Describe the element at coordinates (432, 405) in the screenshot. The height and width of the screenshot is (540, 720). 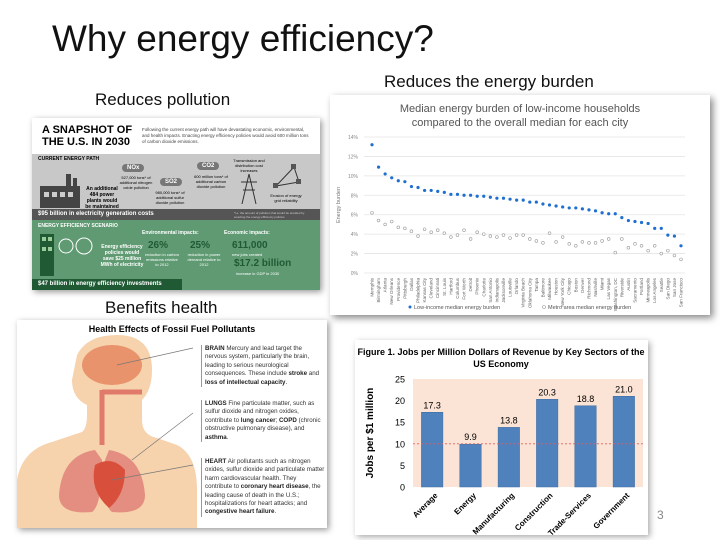
I see `data-label: 17.3` at that location.